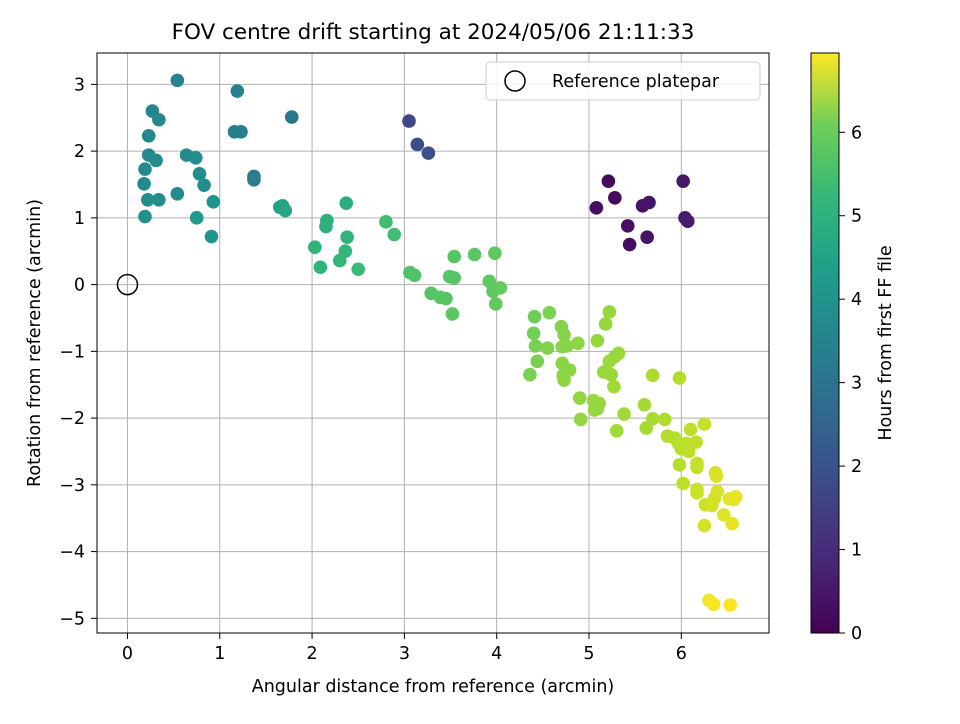 The height and width of the screenshot is (724, 960). I want to click on x-tick-label: 4, so click(496, 654).